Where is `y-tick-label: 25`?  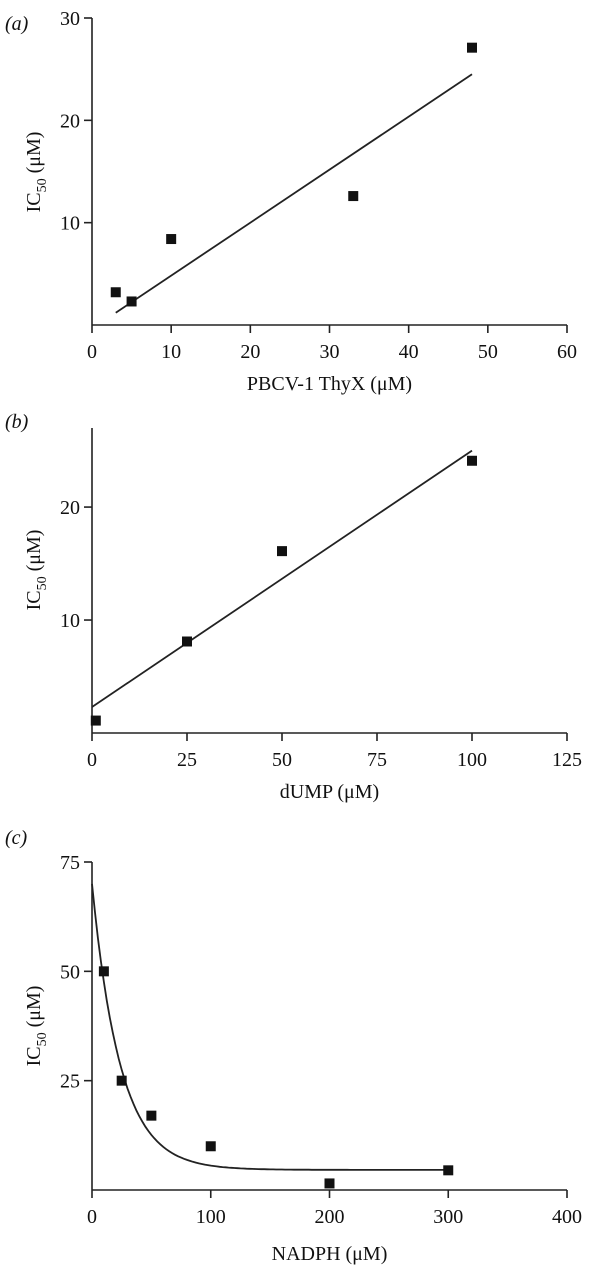 y-tick-label: 25 is located at coordinates (70, 1082).